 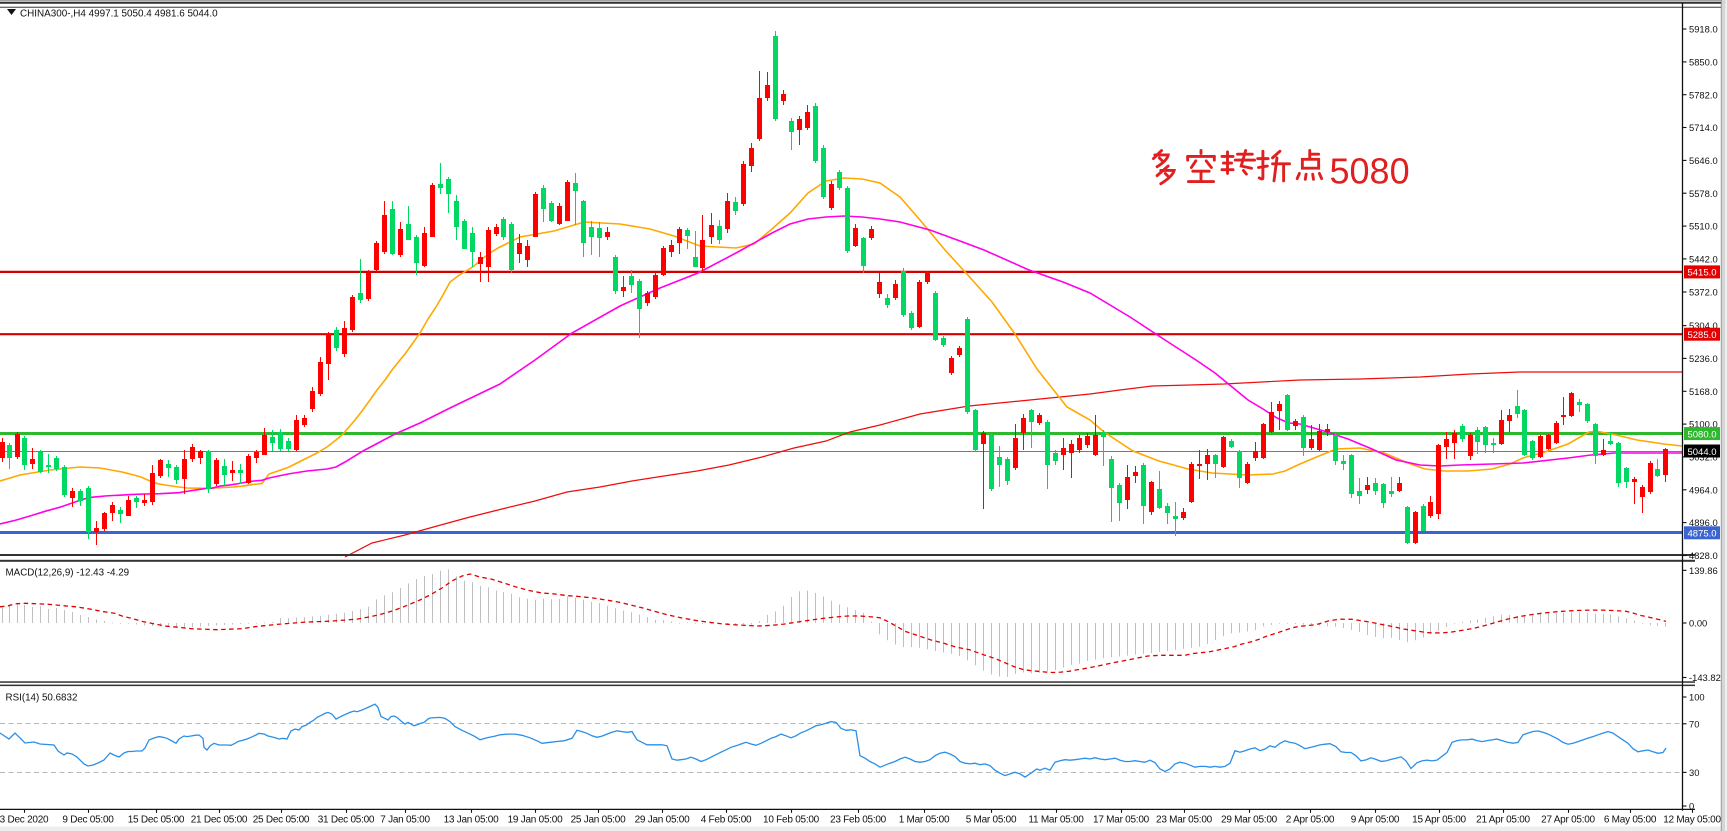 What do you see at coordinates (346, 819) in the screenshot?
I see `svg-text: 31 Dec 05:00` at bounding box center [346, 819].